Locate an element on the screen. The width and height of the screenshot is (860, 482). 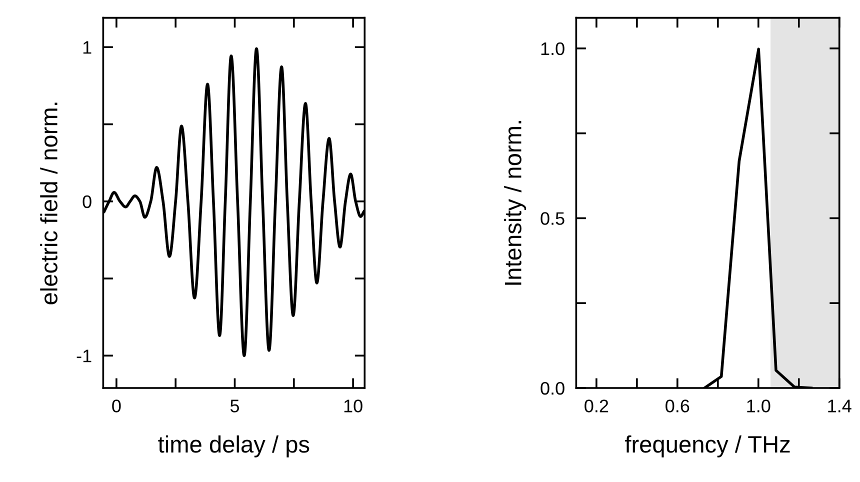
y-axis-title: Intensity / norm. is located at coordinates (515, 203).